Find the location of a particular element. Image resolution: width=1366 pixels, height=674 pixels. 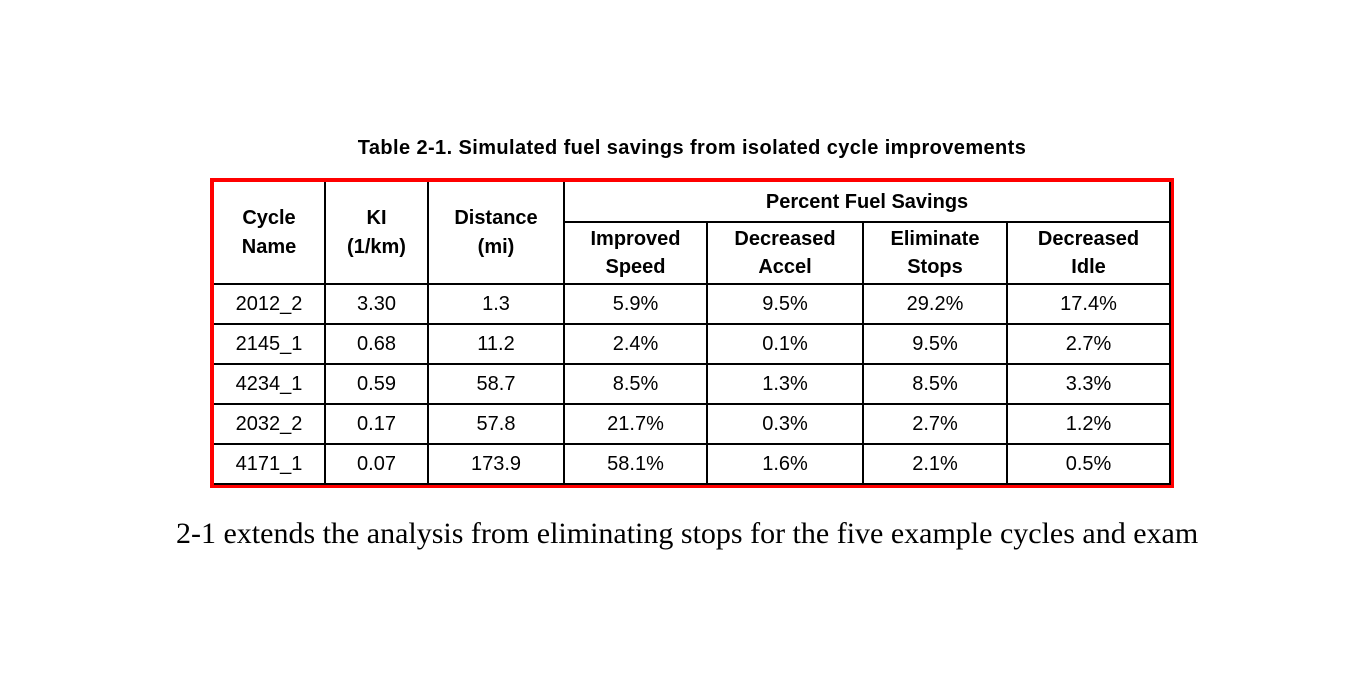

cell-distance: 57.8 is located at coordinates (496, 424).